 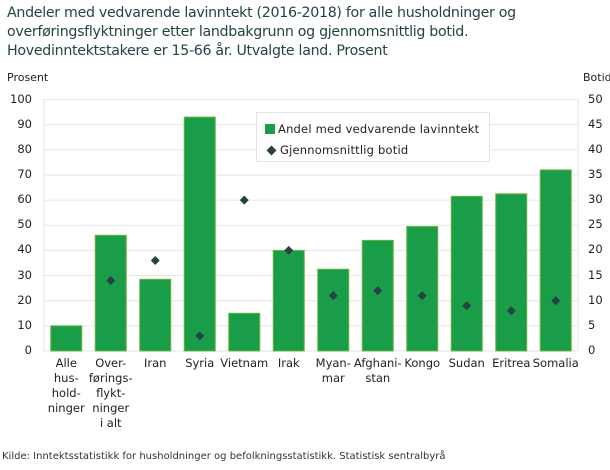 I want to click on legend-item-marker: Gjennomsnittlig botid, so click(x=336, y=150).